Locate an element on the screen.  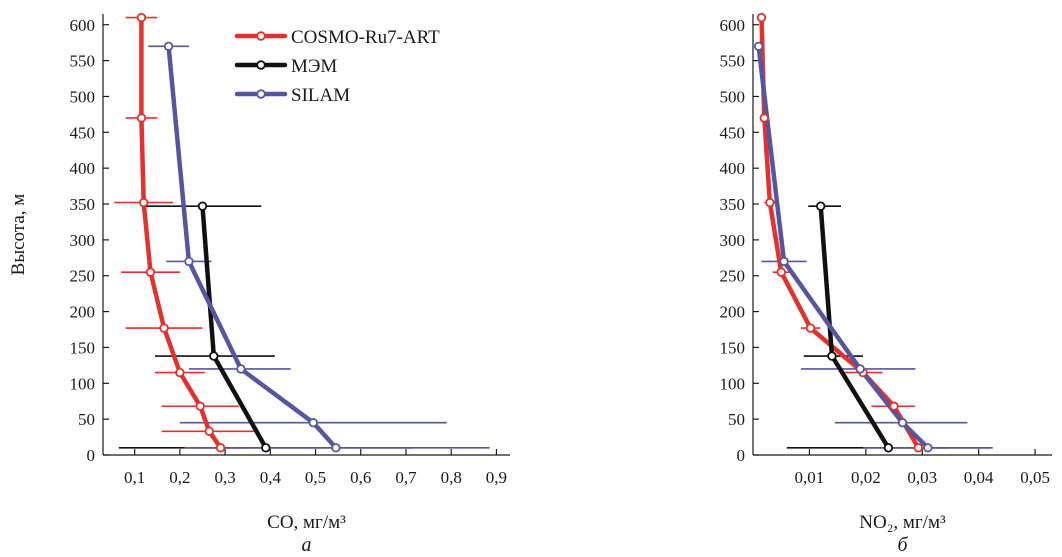
x-tick-label: 0,02 is located at coordinates (866, 477).